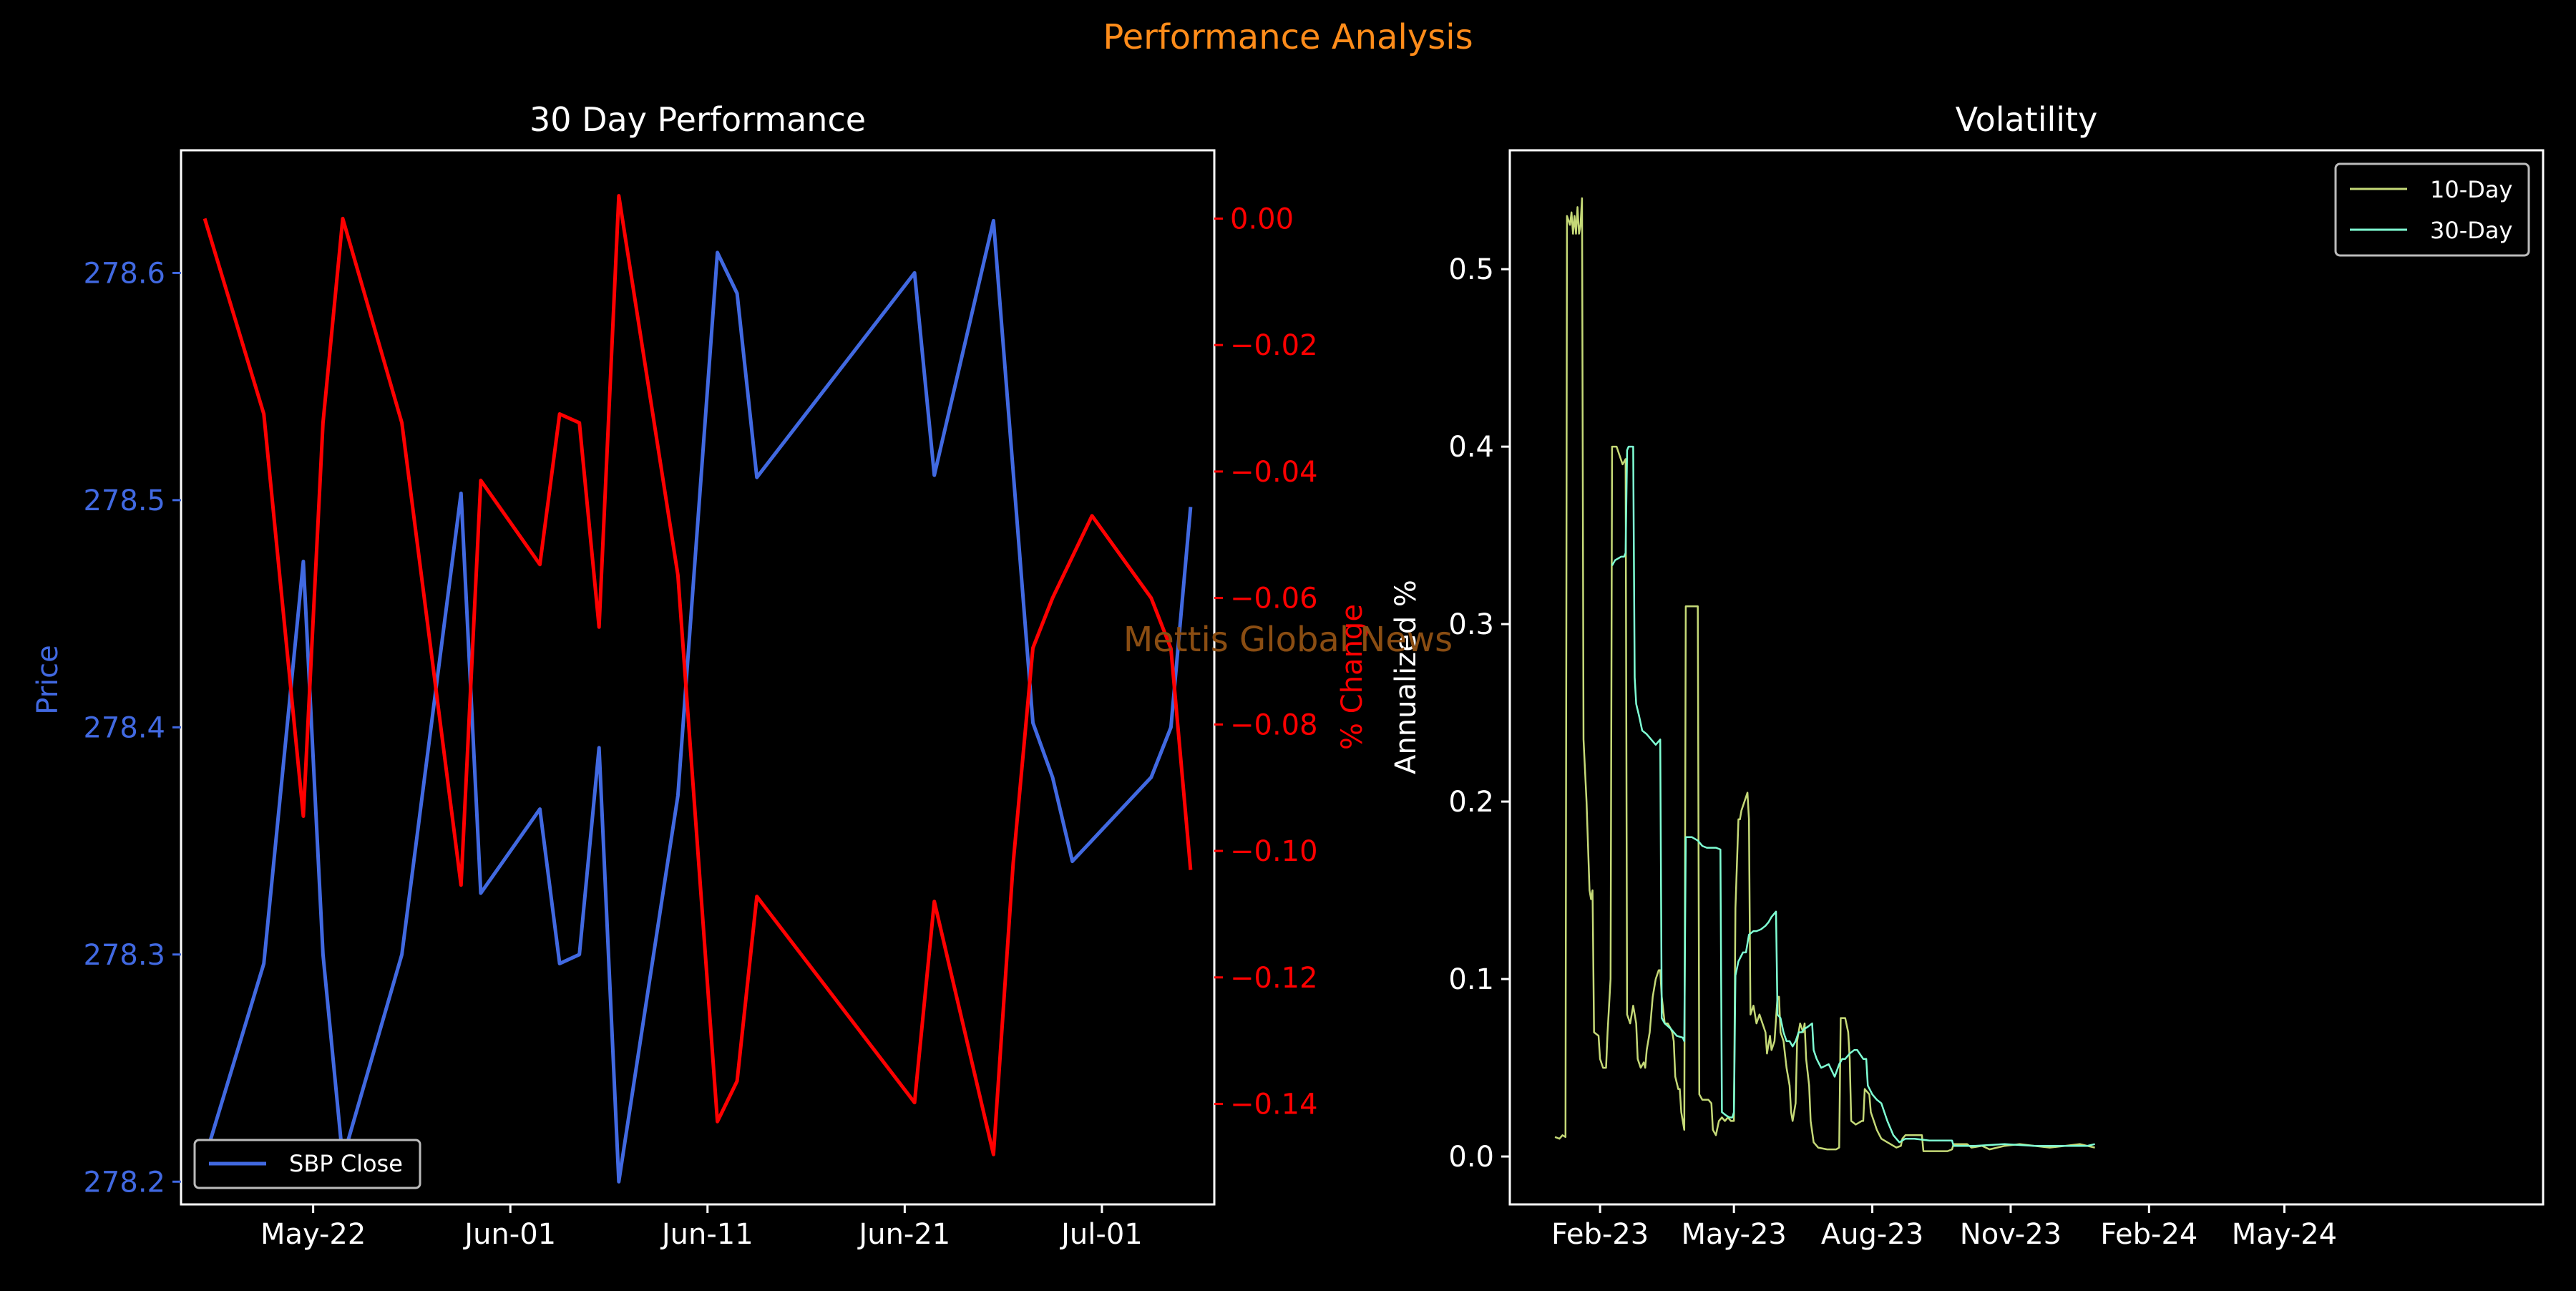 Image resolution: width=2576 pixels, height=1291 pixels. I want to click on x-tick-label: May-22, so click(313, 1234).